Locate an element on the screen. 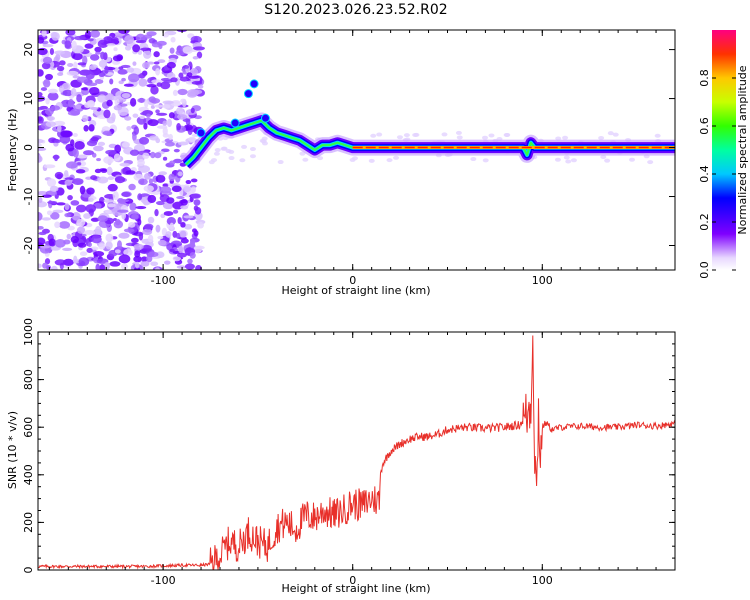 The width and height of the screenshot is (750, 600). figure-title: S120.2023.026.23.52.R02 is located at coordinates (355, 10).